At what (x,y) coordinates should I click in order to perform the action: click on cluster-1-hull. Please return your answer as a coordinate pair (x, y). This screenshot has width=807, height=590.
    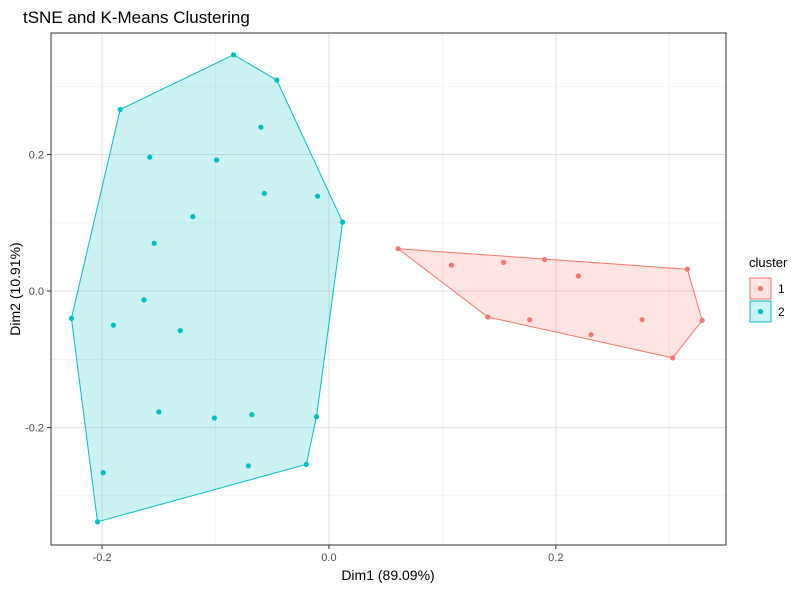
    Looking at the image, I should click on (549, 303).